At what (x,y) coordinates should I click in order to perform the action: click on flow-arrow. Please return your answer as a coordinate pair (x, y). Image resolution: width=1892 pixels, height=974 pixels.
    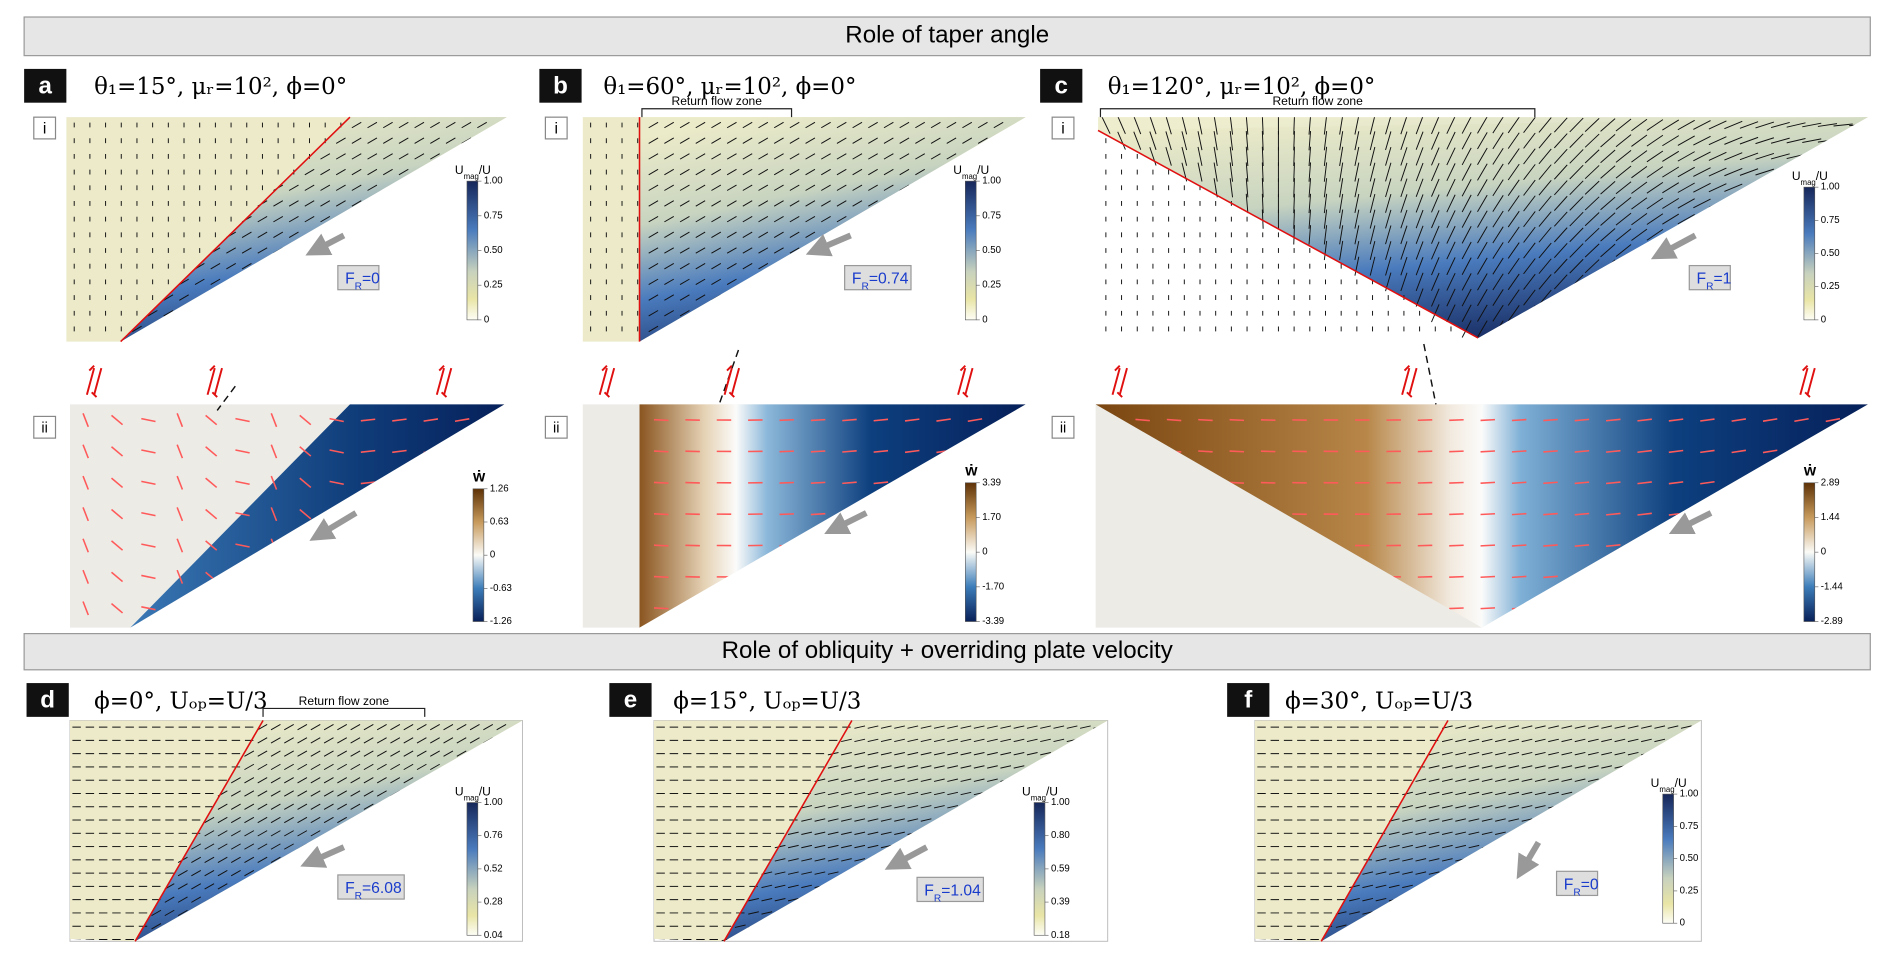
    Looking at the image, I should click on (333, 525).